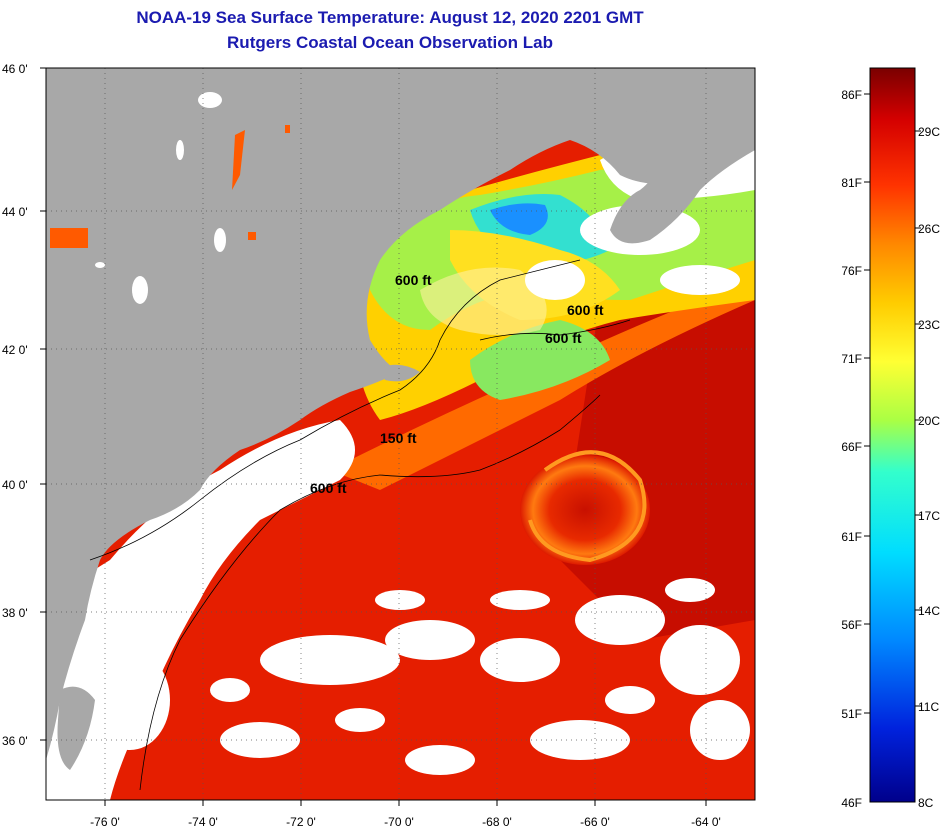  What do you see at coordinates (851, 183) in the screenshot?
I see `colorbar-f-label: 81F` at bounding box center [851, 183].